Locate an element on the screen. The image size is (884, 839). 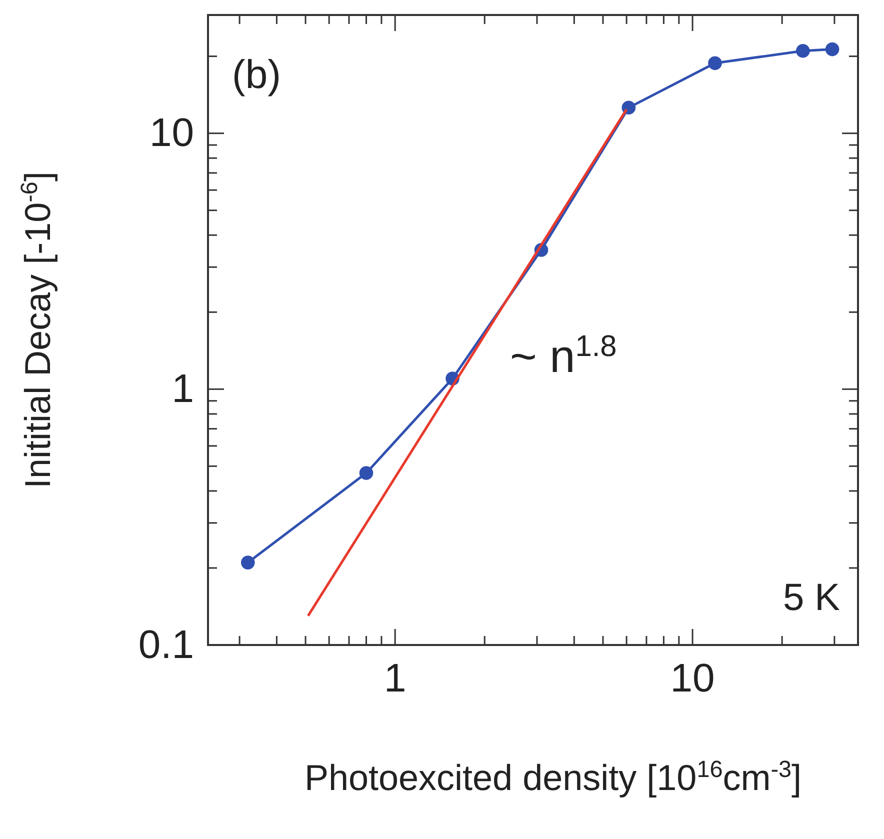
y-tick-label: 1 is located at coordinates (183, 388).